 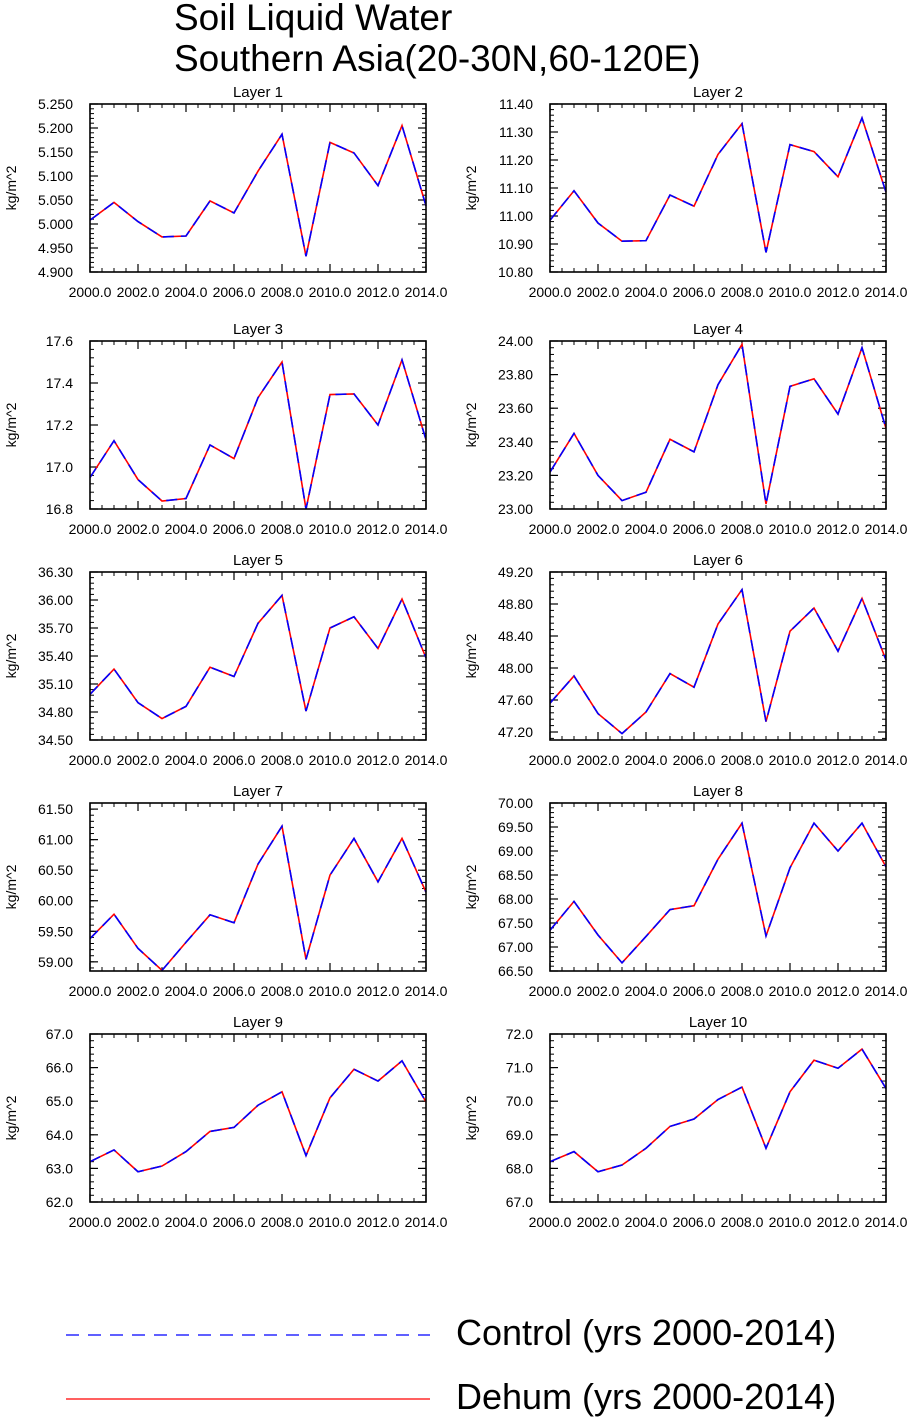 I want to click on y-tick-label: 68.50, so click(x=515, y=875).